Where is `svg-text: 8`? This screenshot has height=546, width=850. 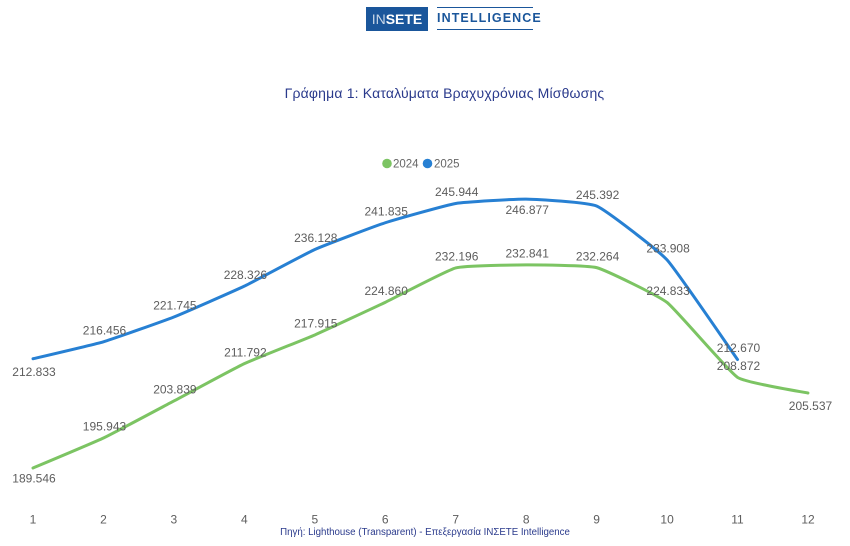
svg-text: 8 is located at coordinates (526, 520).